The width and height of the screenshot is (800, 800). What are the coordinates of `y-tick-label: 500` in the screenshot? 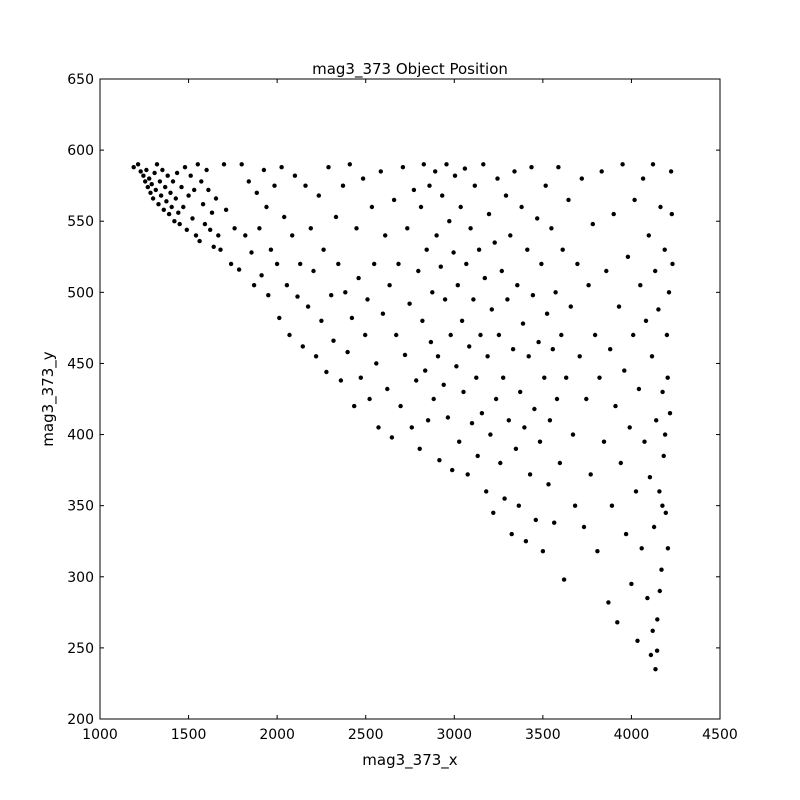 It's located at (80, 293).